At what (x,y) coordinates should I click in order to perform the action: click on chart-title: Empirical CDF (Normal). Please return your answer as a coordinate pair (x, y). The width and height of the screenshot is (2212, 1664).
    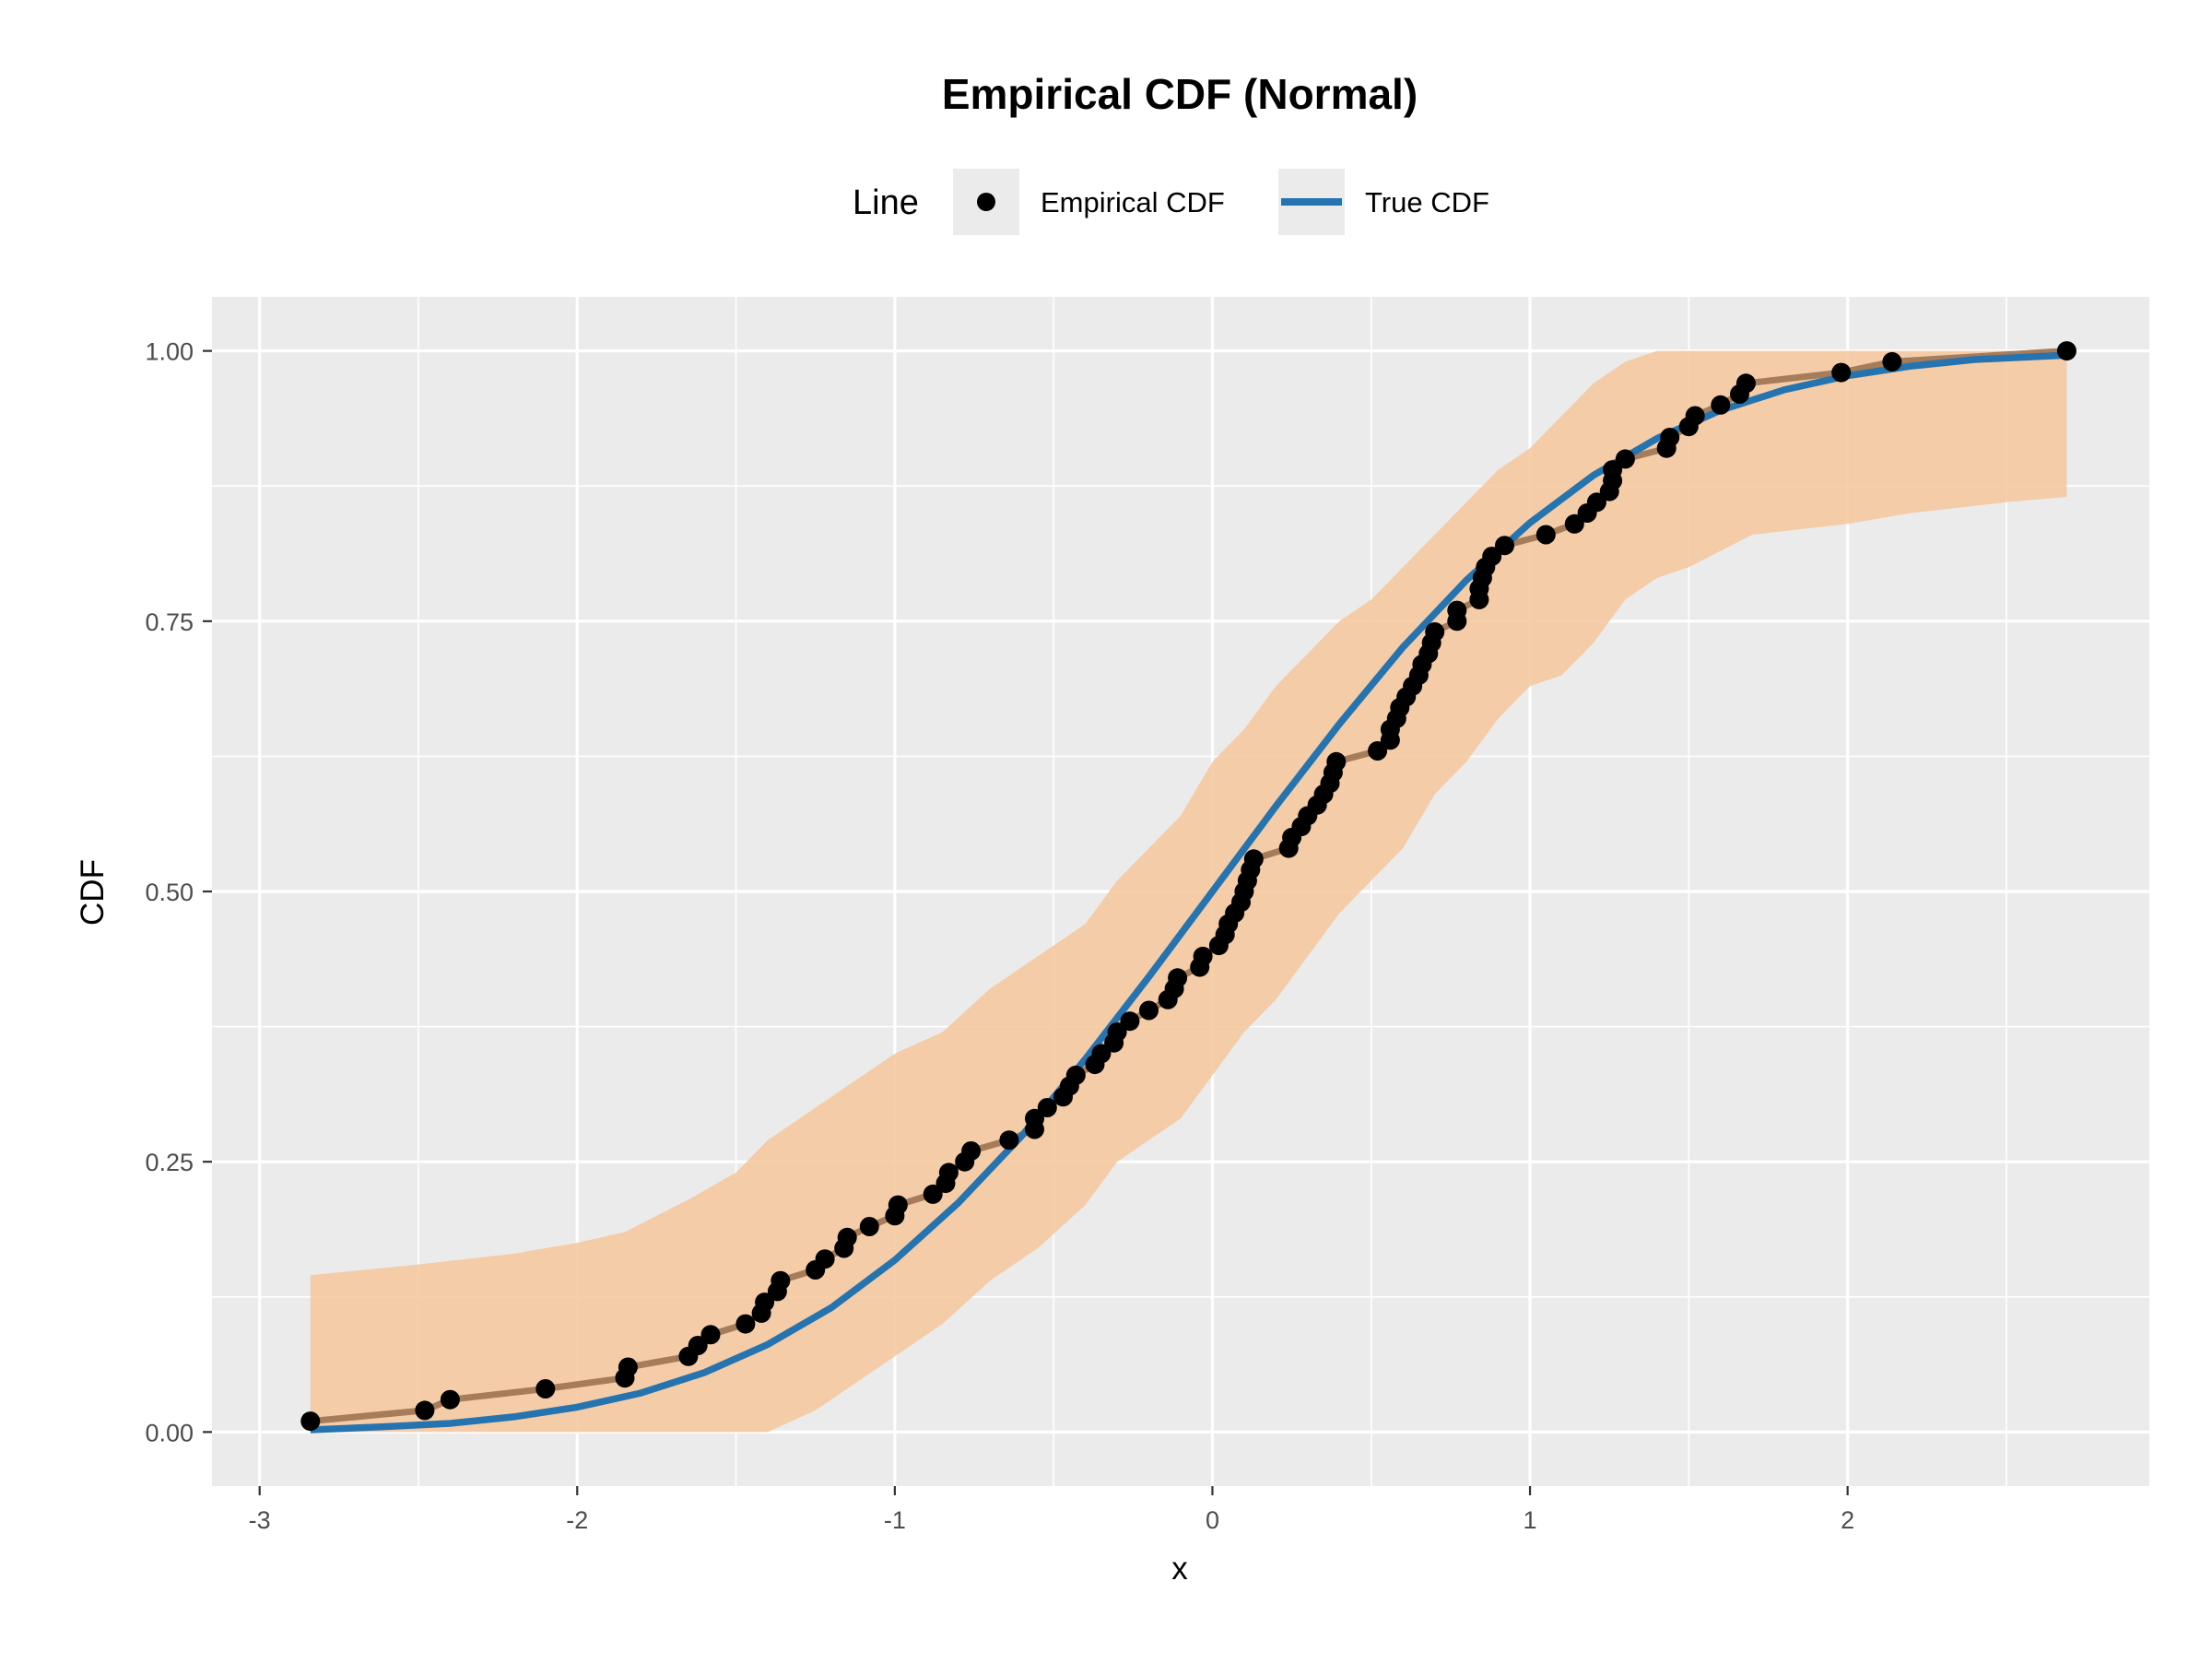
    Looking at the image, I should click on (1180, 94).